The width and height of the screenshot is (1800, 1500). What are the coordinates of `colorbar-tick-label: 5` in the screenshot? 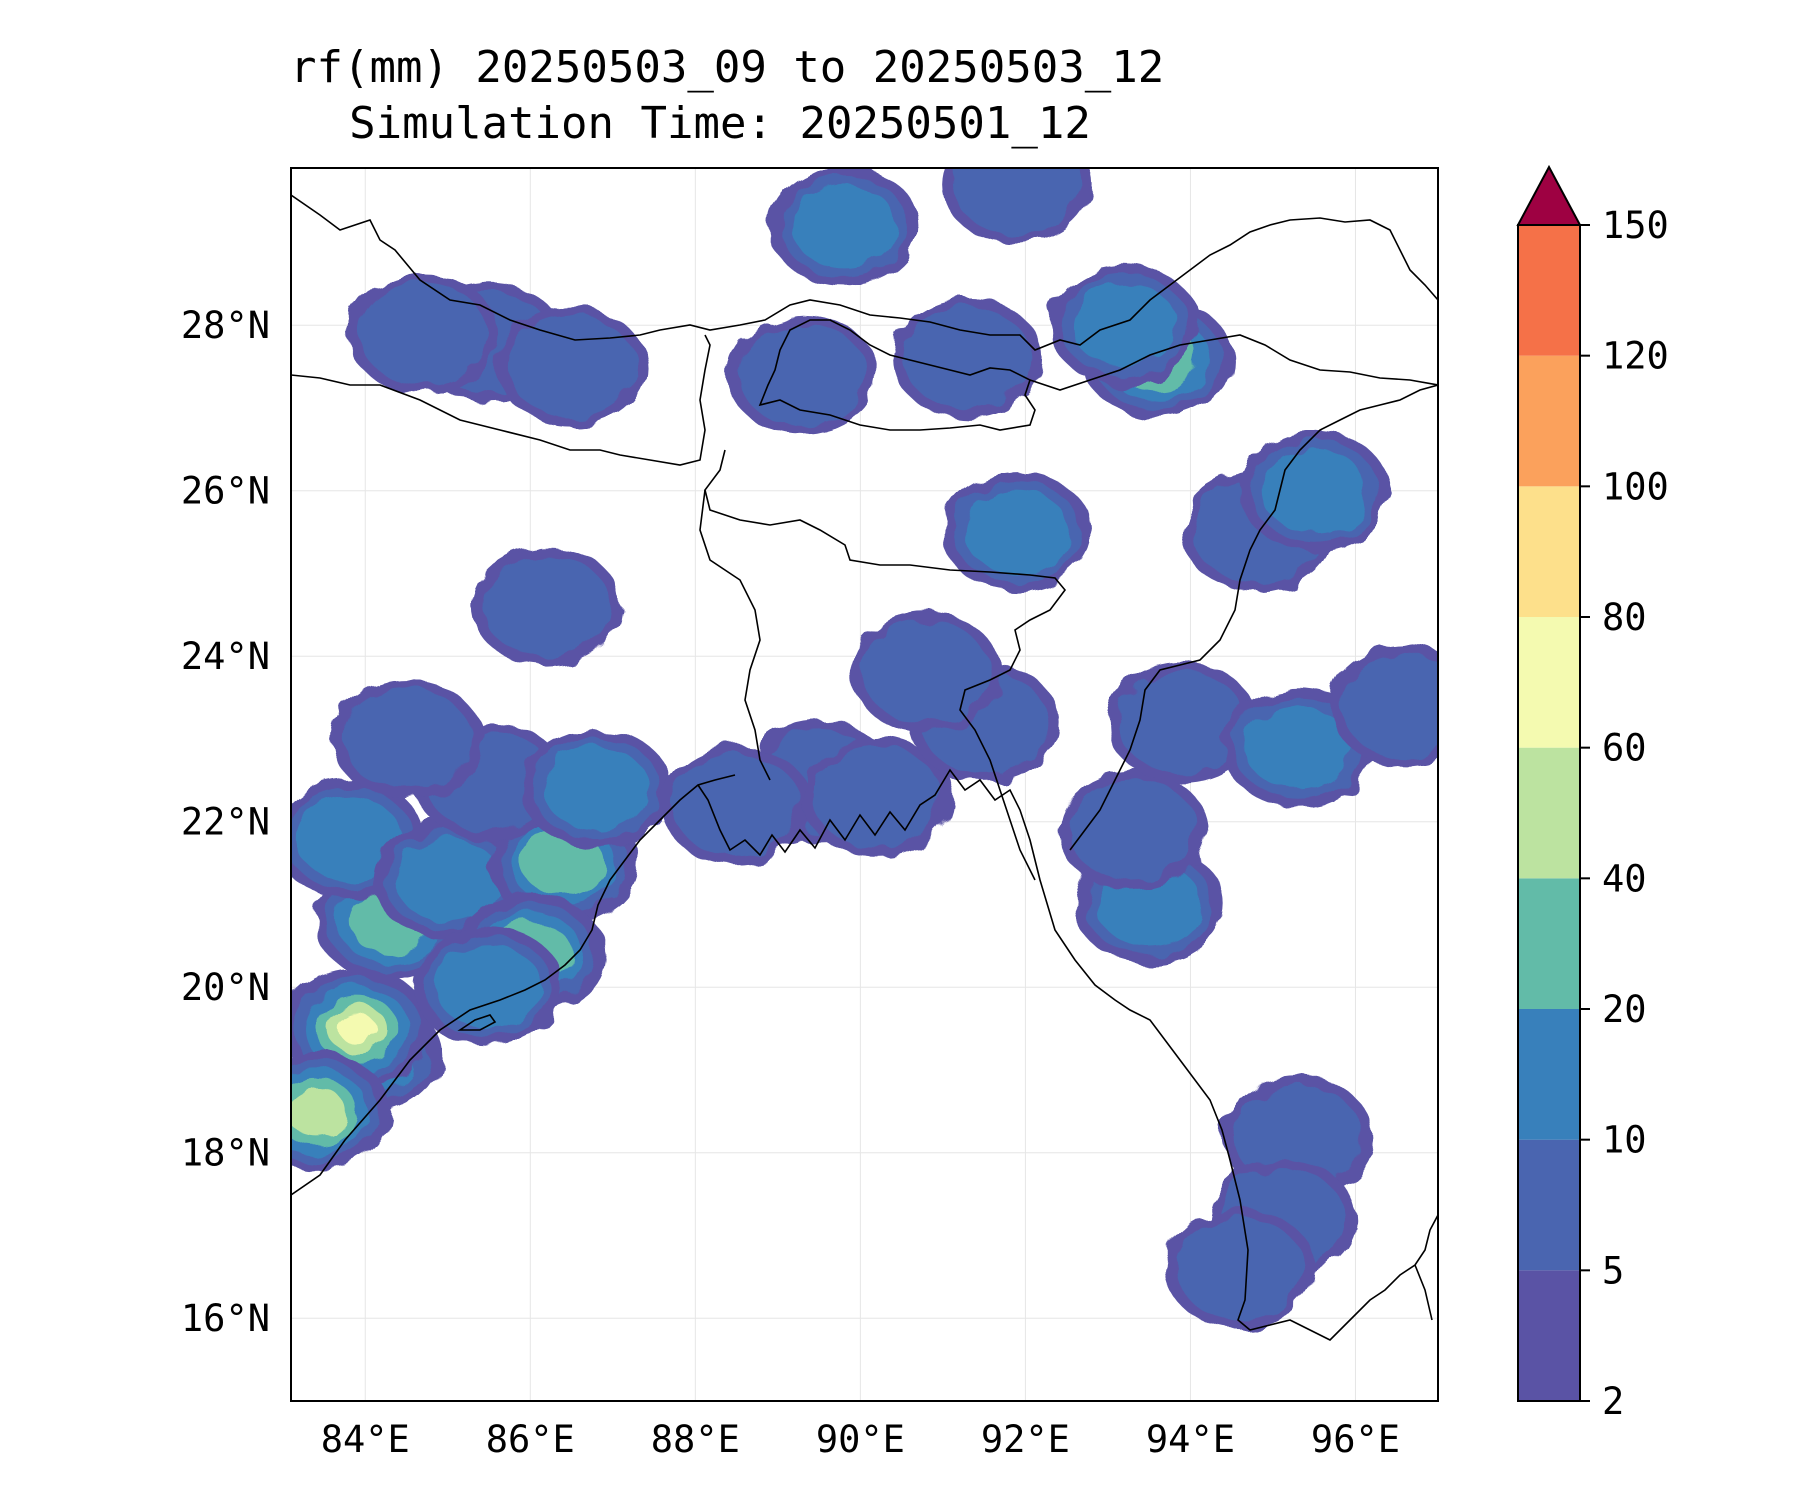 It's located at (1613, 1270).